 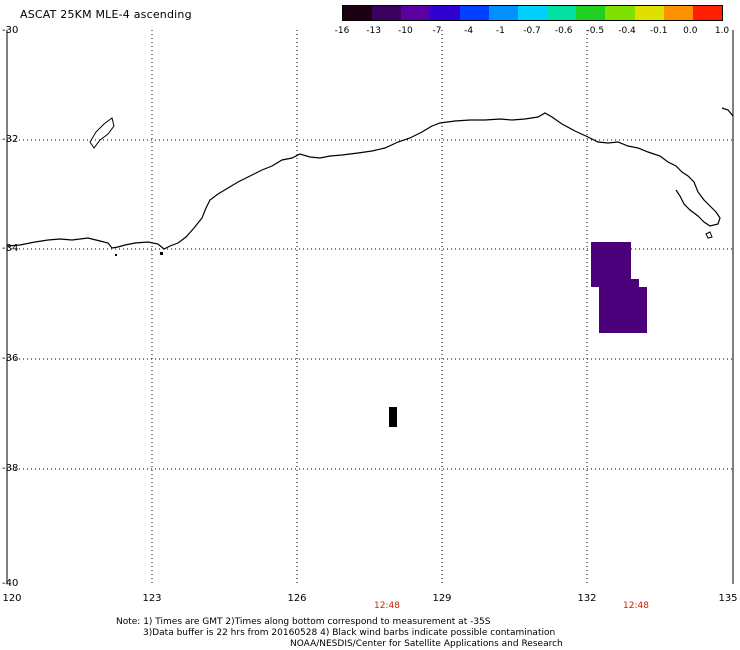 I want to click on lon-label-126: 126, so click(x=297, y=598).